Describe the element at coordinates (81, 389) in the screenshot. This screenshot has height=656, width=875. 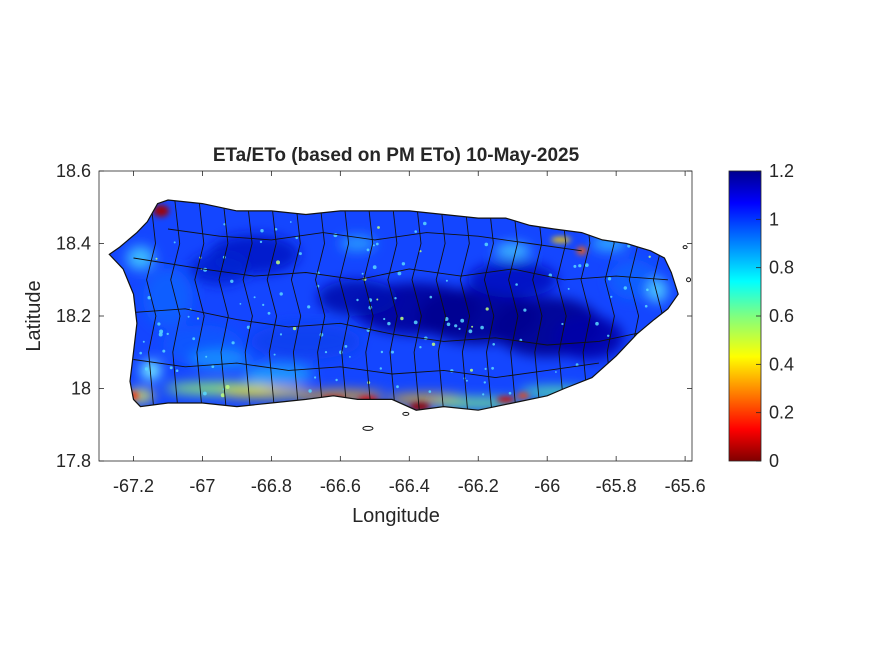
I see `y-tick-label: 18` at that location.